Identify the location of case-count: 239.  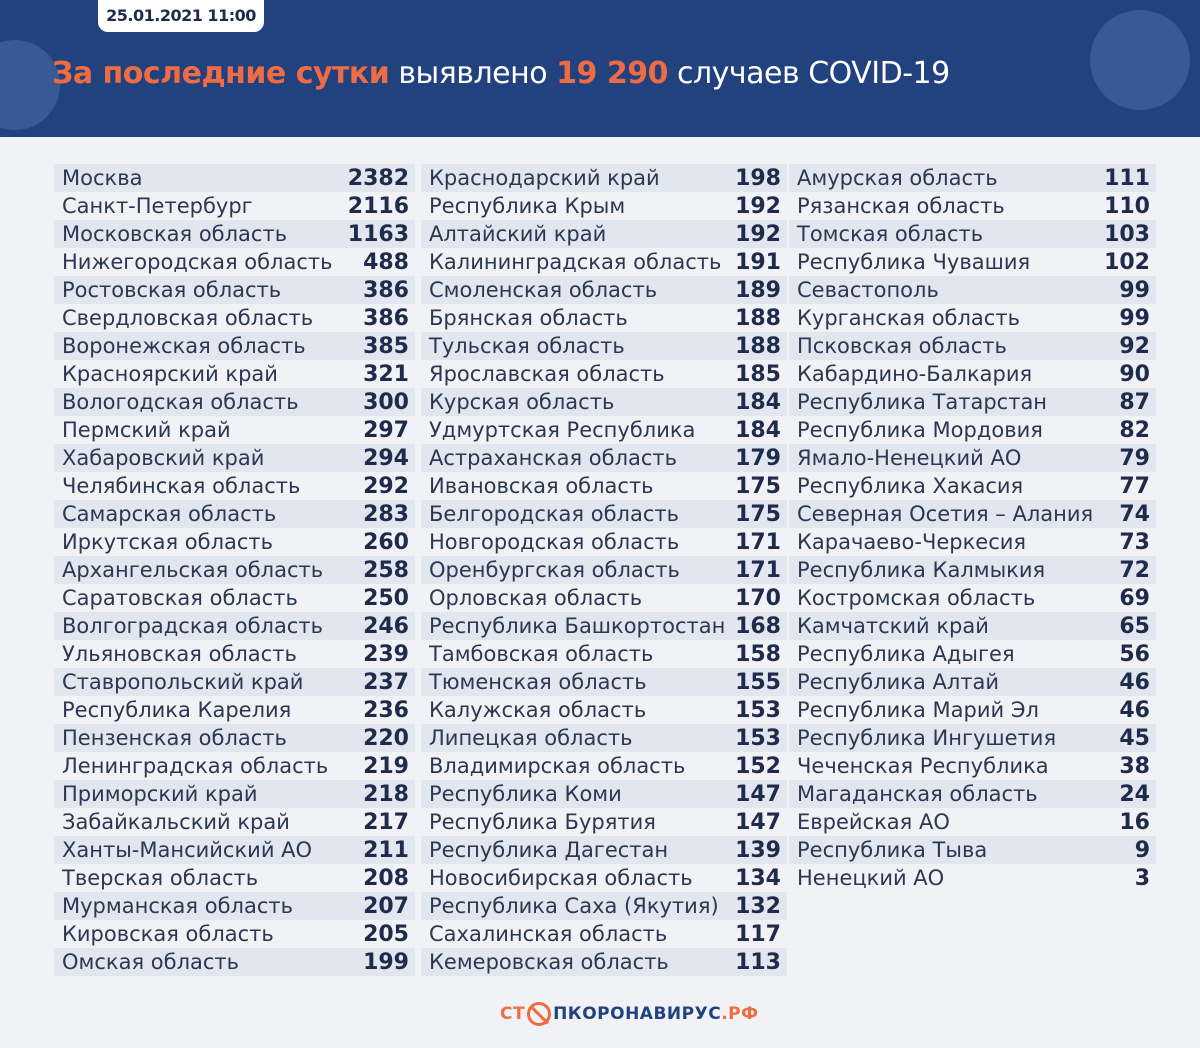
(386, 654).